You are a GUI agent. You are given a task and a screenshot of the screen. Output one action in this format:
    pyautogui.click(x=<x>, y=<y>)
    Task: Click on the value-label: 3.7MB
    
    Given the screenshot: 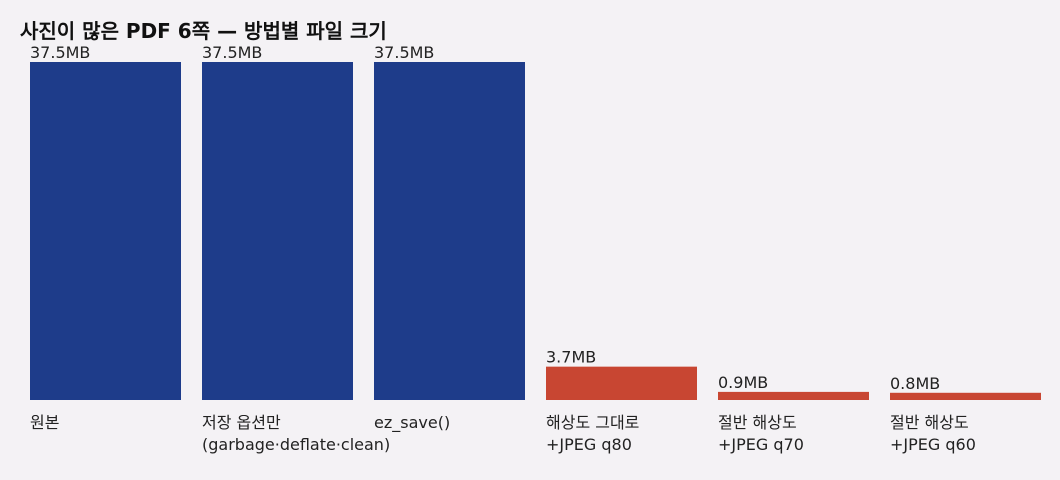 What is the action you would take?
    pyautogui.click(x=571, y=357)
    